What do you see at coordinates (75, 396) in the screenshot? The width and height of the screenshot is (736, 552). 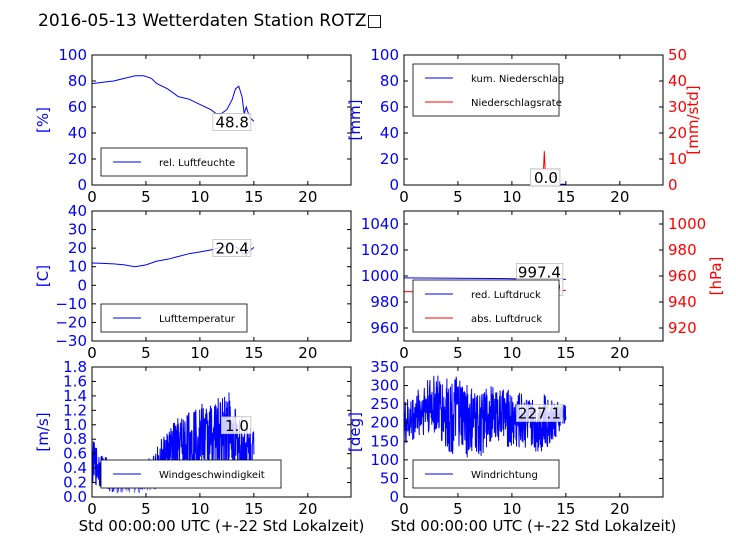 I see `y-tick-label: 1.4` at bounding box center [75, 396].